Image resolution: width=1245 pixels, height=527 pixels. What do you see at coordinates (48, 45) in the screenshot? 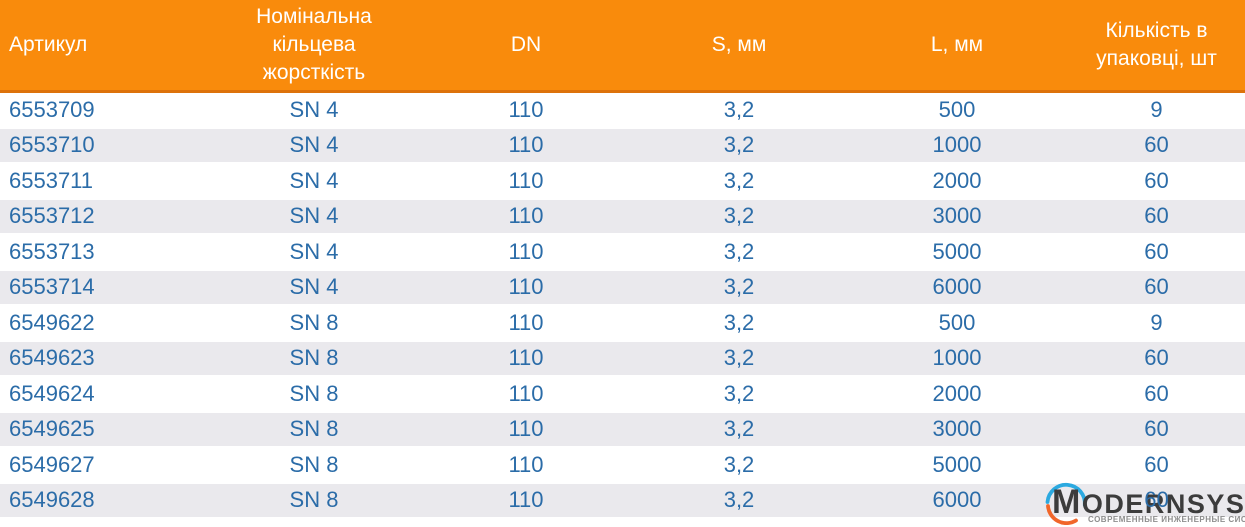
I see `header-label: Артикул` at bounding box center [48, 45].